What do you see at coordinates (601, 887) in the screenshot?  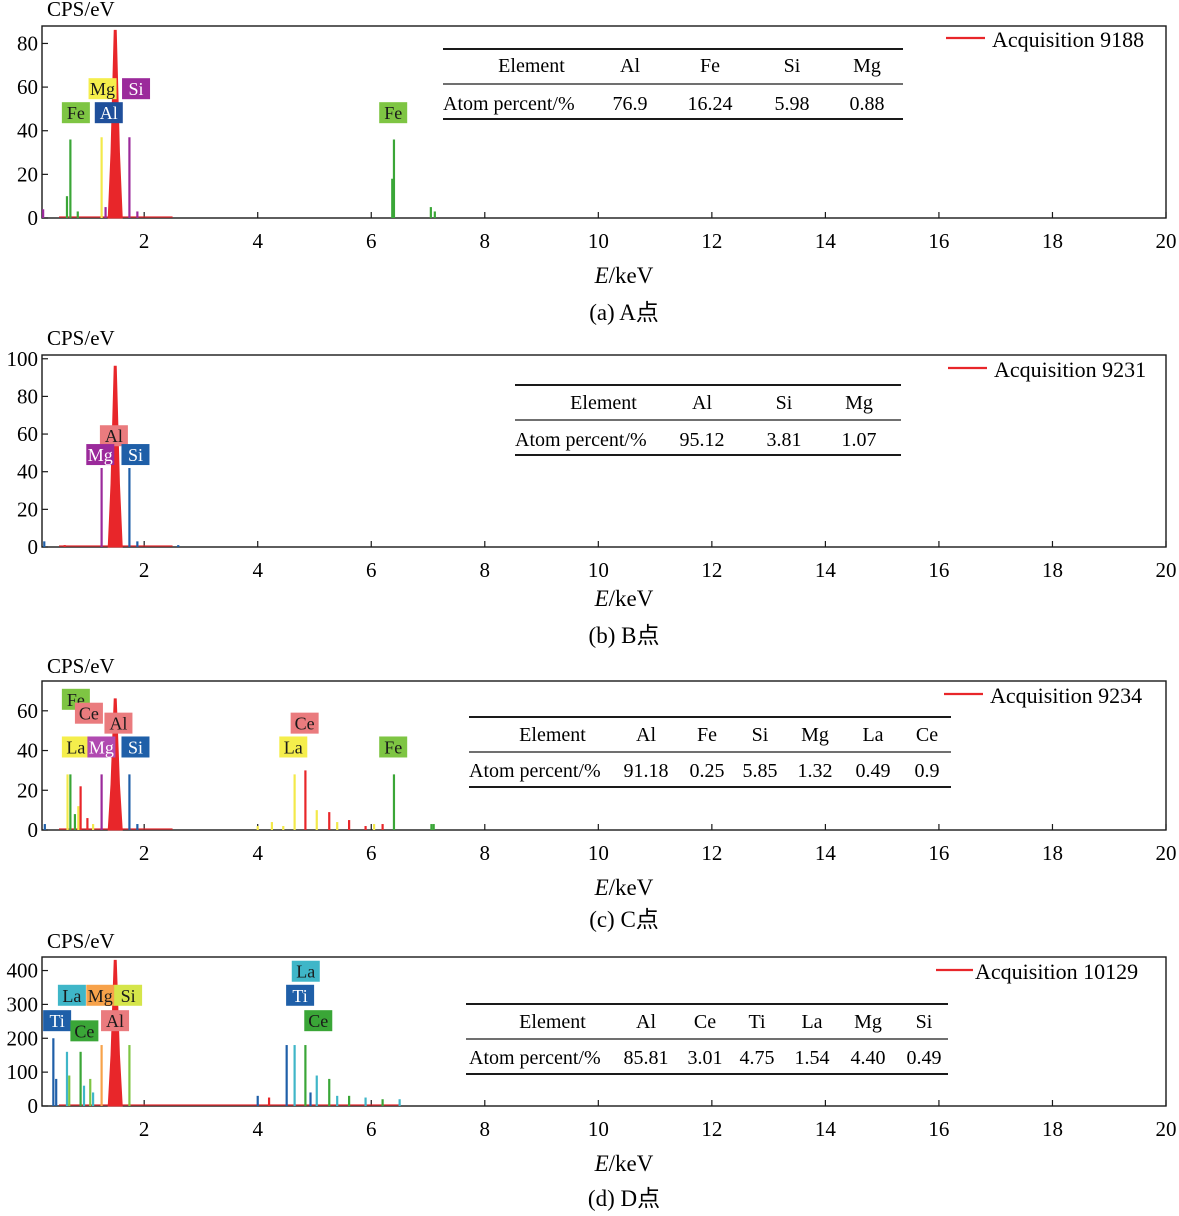 I see `x-axis-variable: E` at bounding box center [601, 887].